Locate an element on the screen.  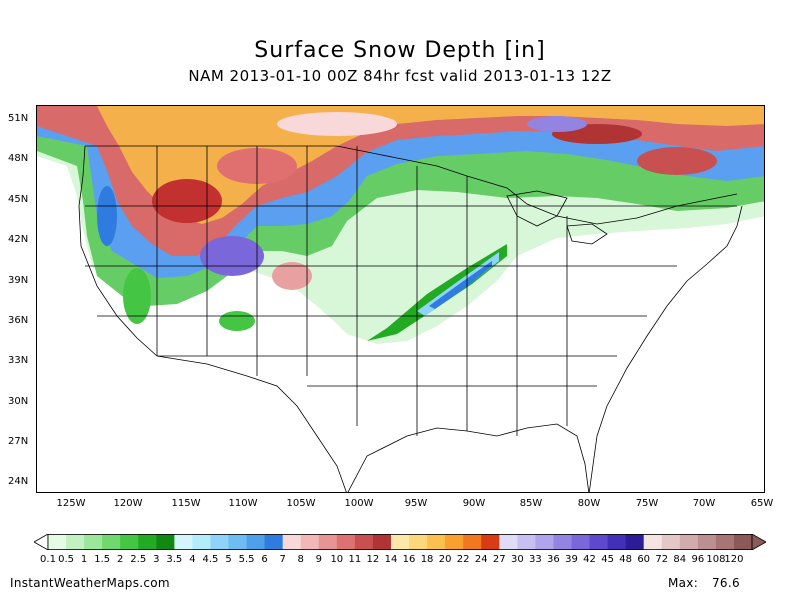
colorbar-label: 27 is located at coordinates (499, 559).